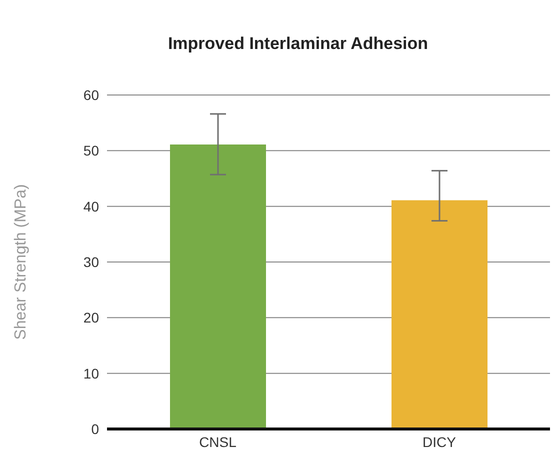  What do you see at coordinates (91, 206) in the screenshot?
I see `y-tick-label: 40` at bounding box center [91, 206].